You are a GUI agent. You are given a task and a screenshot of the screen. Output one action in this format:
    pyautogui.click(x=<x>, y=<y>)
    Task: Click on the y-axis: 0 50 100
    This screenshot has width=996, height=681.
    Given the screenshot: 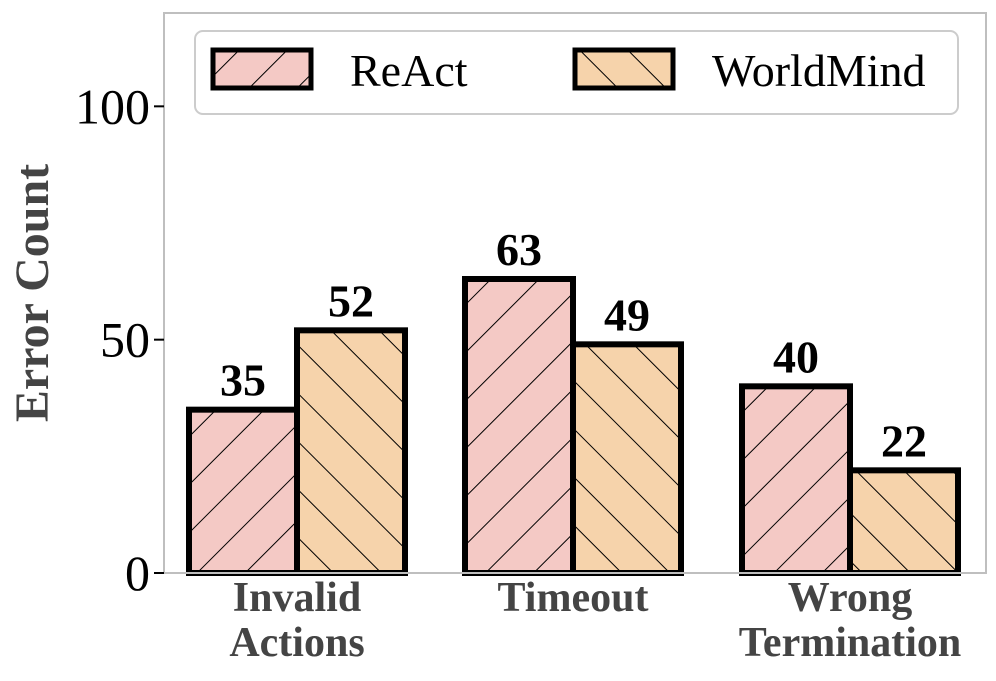 What is the action you would take?
    pyautogui.click(x=119, y=339)
    